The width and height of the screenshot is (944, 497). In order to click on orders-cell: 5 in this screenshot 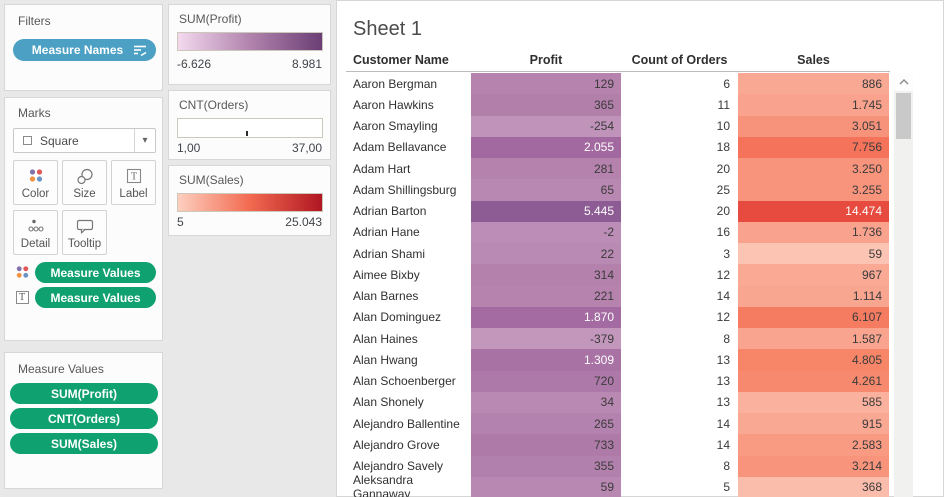, I will do `click(726, 487)`.